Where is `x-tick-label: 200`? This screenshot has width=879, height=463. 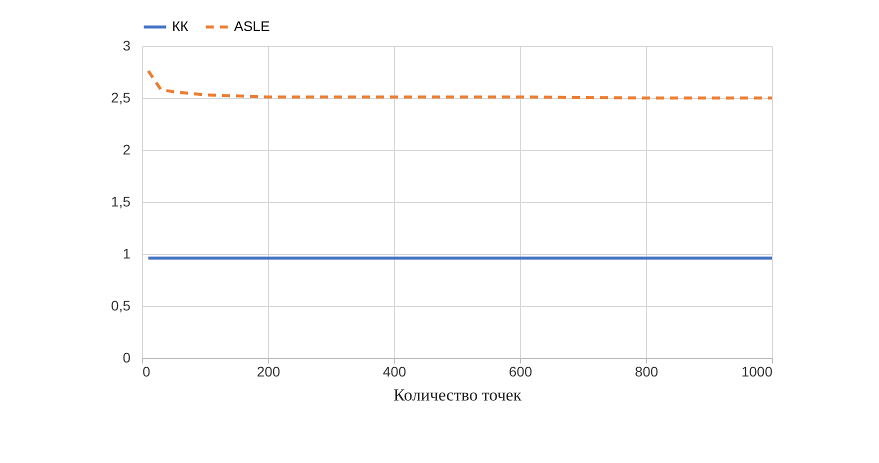 x-tick-label: 200 is located at coordinates (268, 372).